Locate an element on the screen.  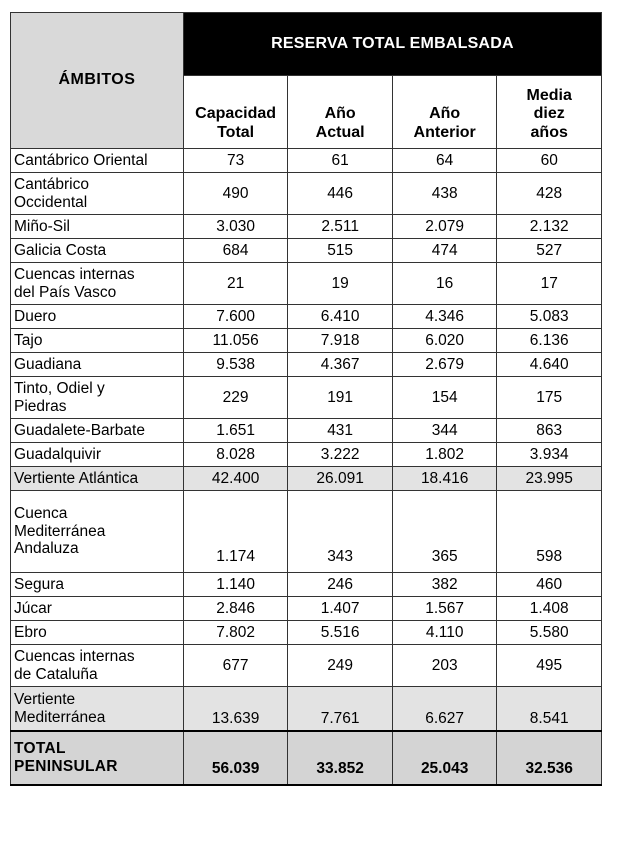
row-label: Cantábrico Occidental is located at coordinates (97, 193).